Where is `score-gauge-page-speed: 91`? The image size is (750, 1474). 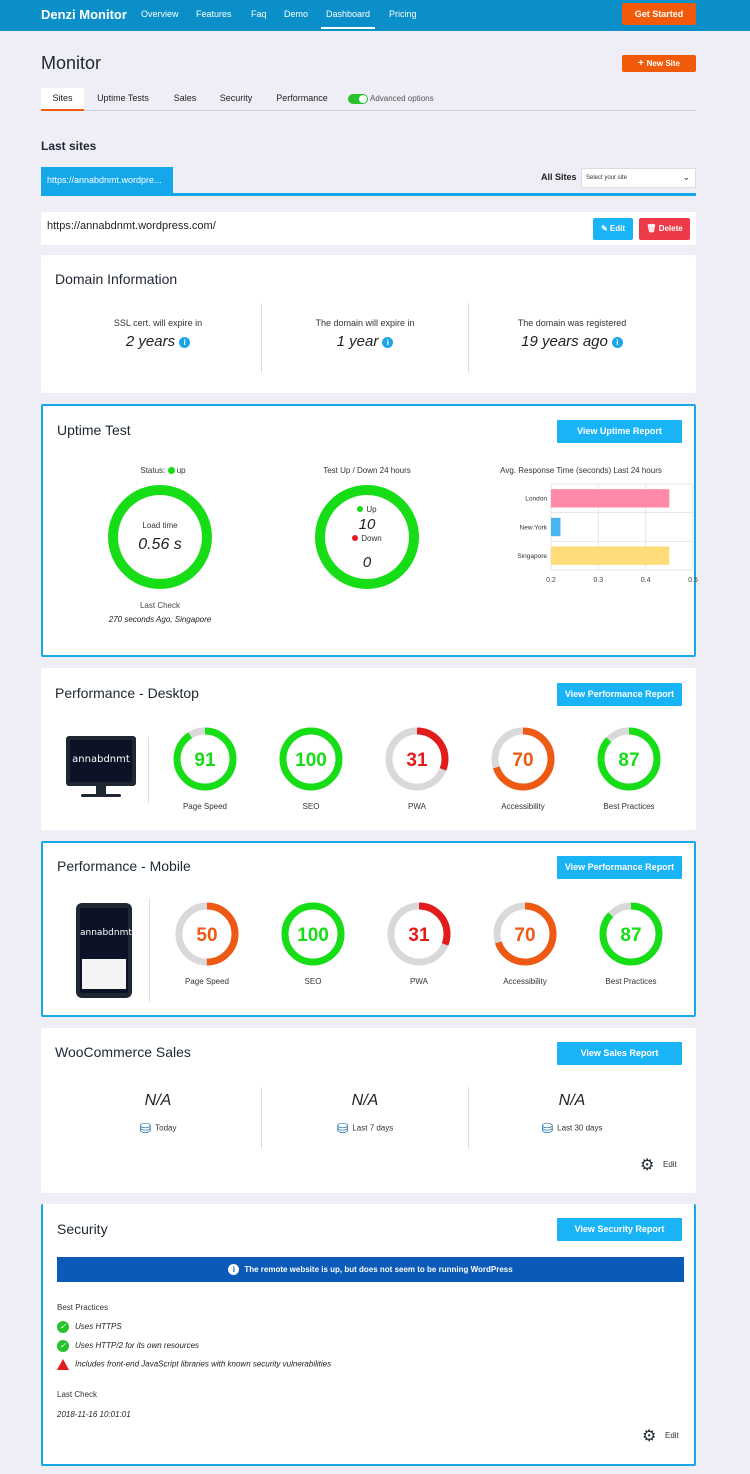
score-gauge-page-speed: 91 is located at coordinates (205, 759).